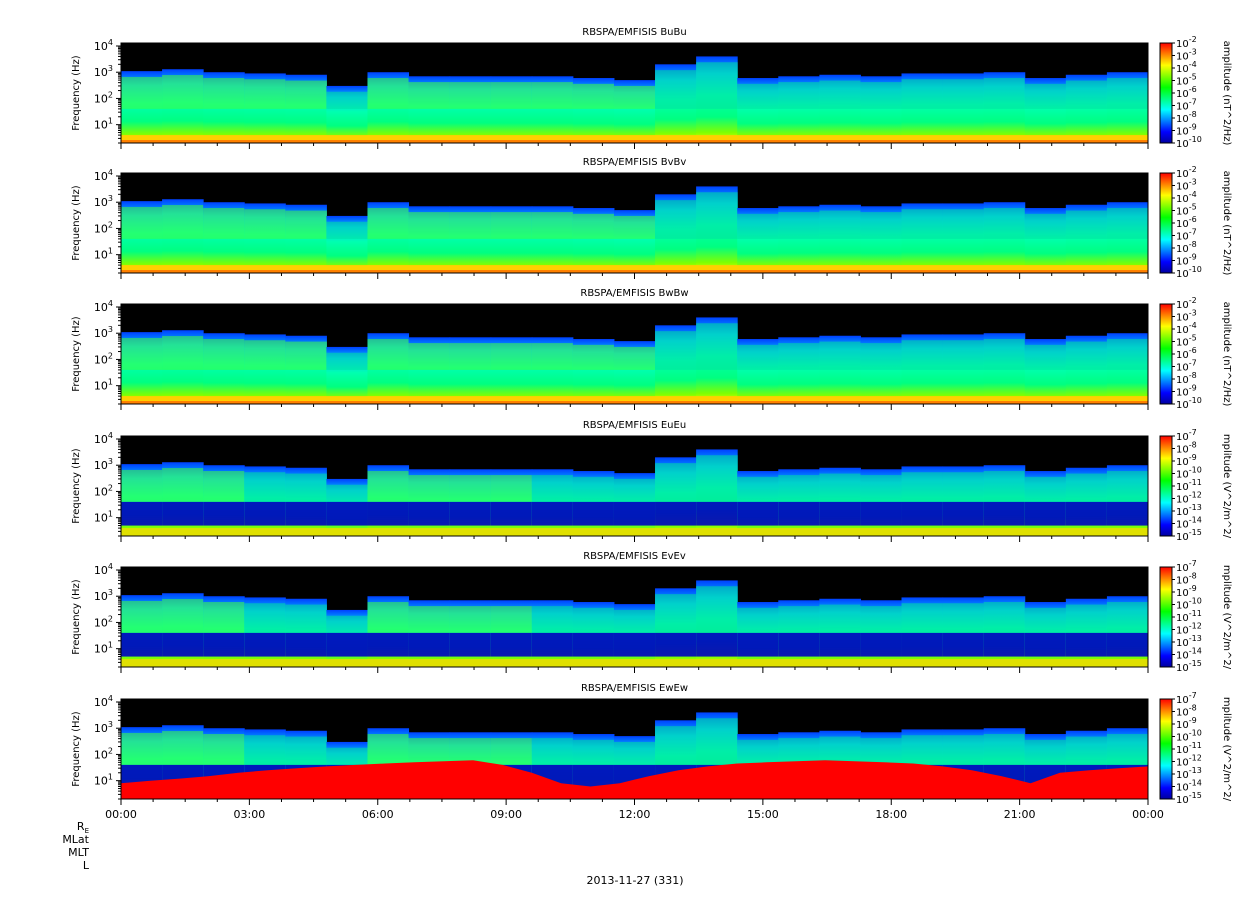 The width and height of the screenshot is (1248, 899). What do you see at coordinates (1186, 67) in the screenshot?
I see `colorbar-tick-label: 10⁻⁴` at bounding box center [1186, 67].